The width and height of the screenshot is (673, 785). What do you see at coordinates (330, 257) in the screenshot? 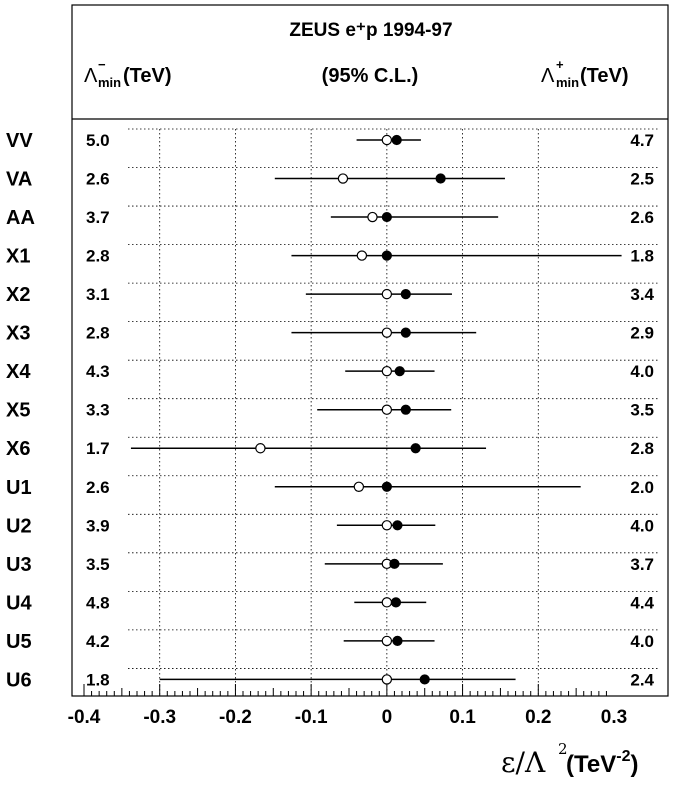
I see `row-x1: X1 2.8 1.8` at bounding box center [330, 257].